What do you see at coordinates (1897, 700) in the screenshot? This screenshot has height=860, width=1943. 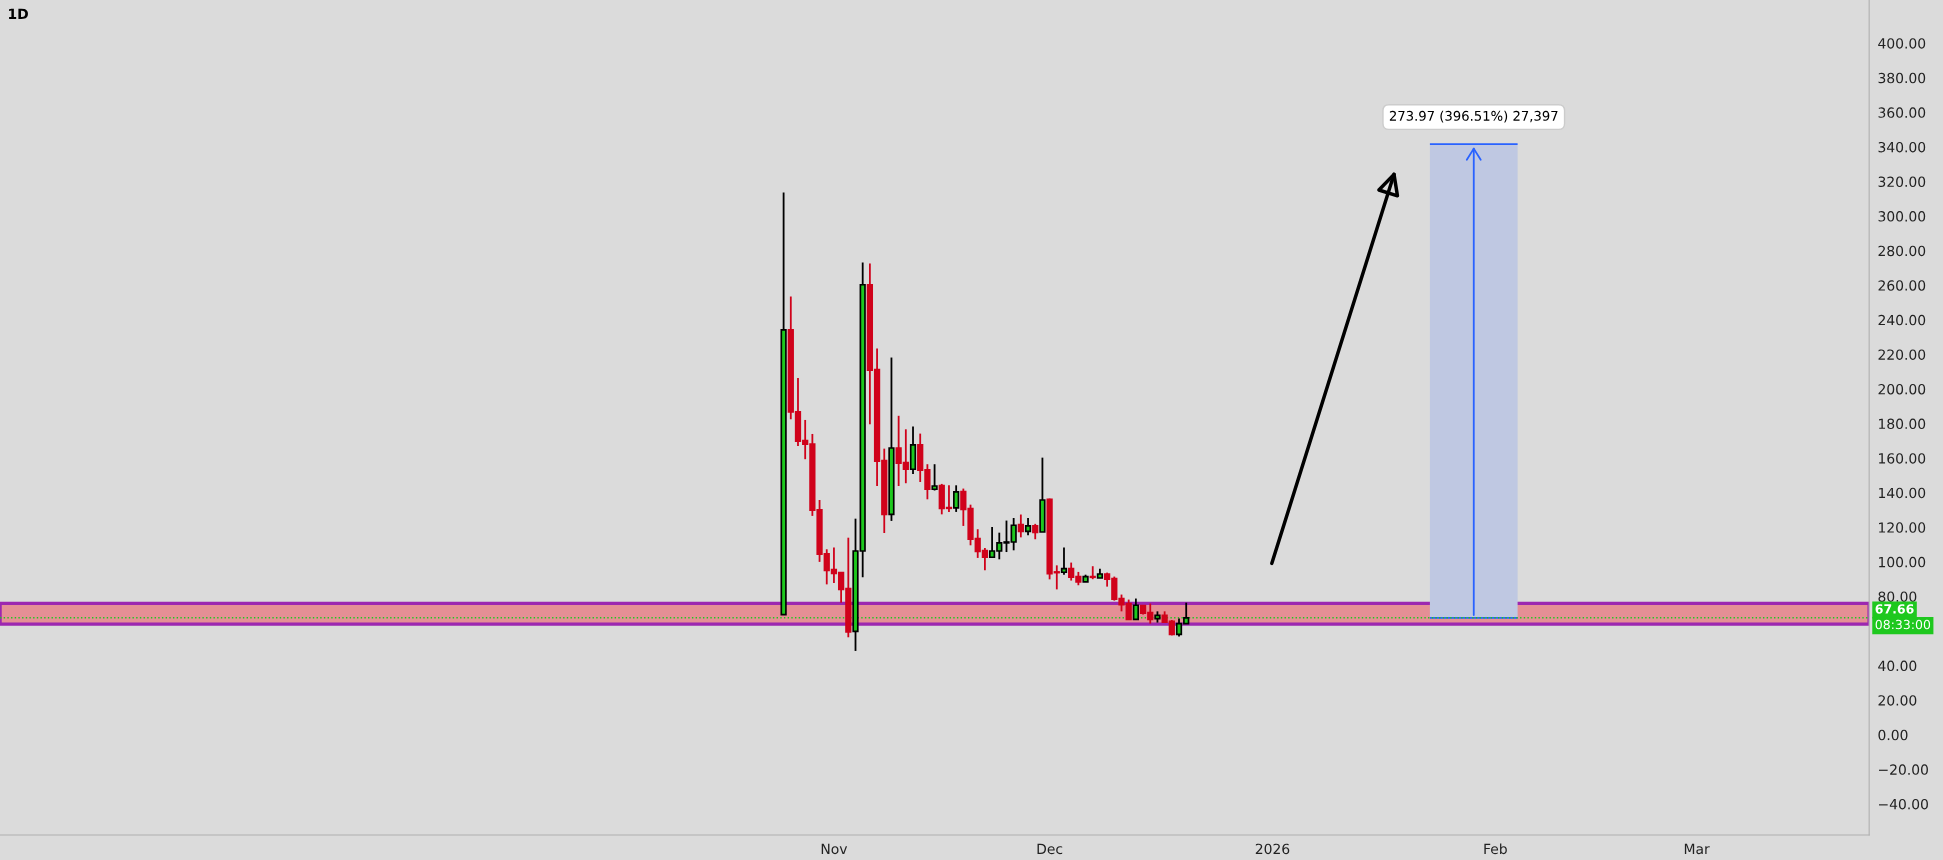 I see `y-tick-label: 20.00` at bounding box center [1897, 700].